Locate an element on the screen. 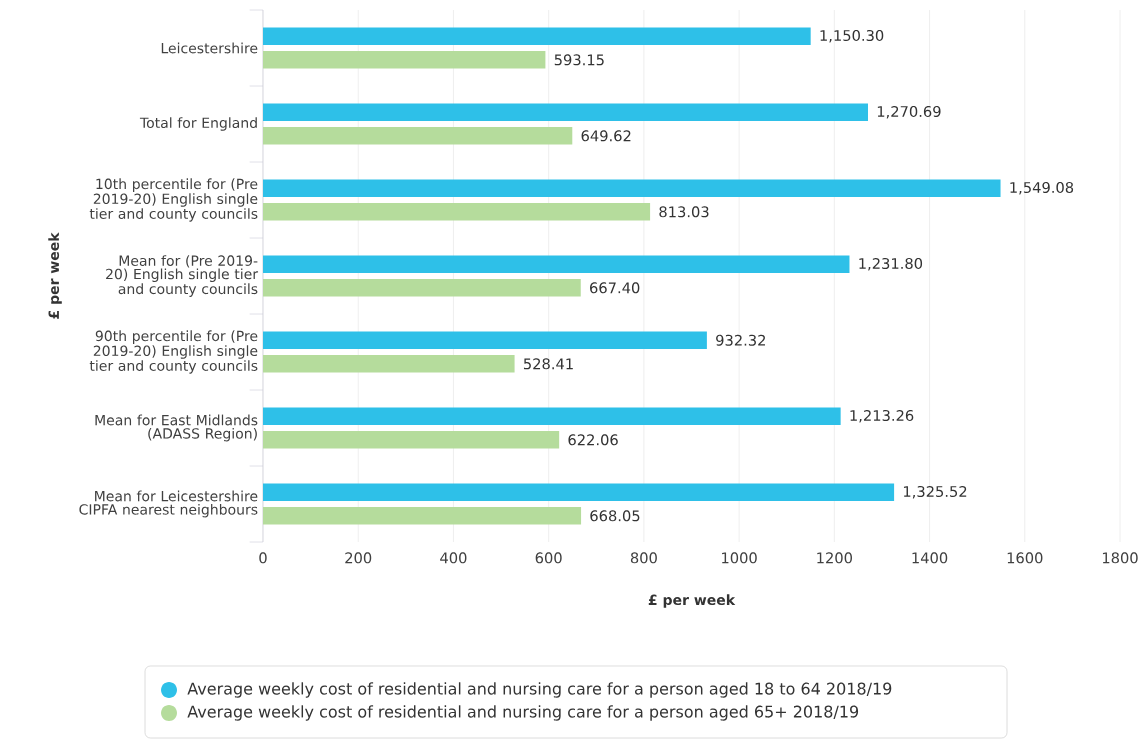 This screenshot has width=1146, height=740. data-label: 622.06 is located at coordinates (593, 440).